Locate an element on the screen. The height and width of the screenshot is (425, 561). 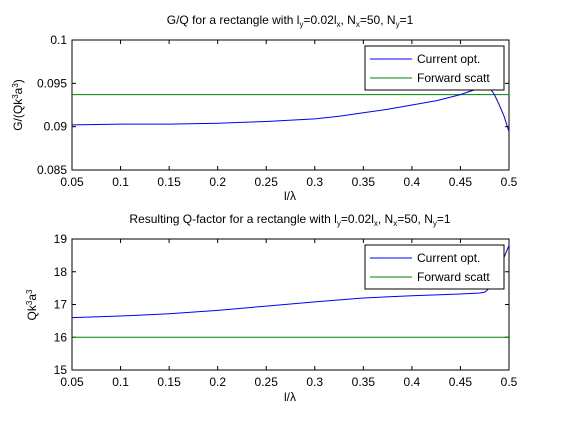
top-x-tick-label: 0.1 is located at coordinates (120, 182).